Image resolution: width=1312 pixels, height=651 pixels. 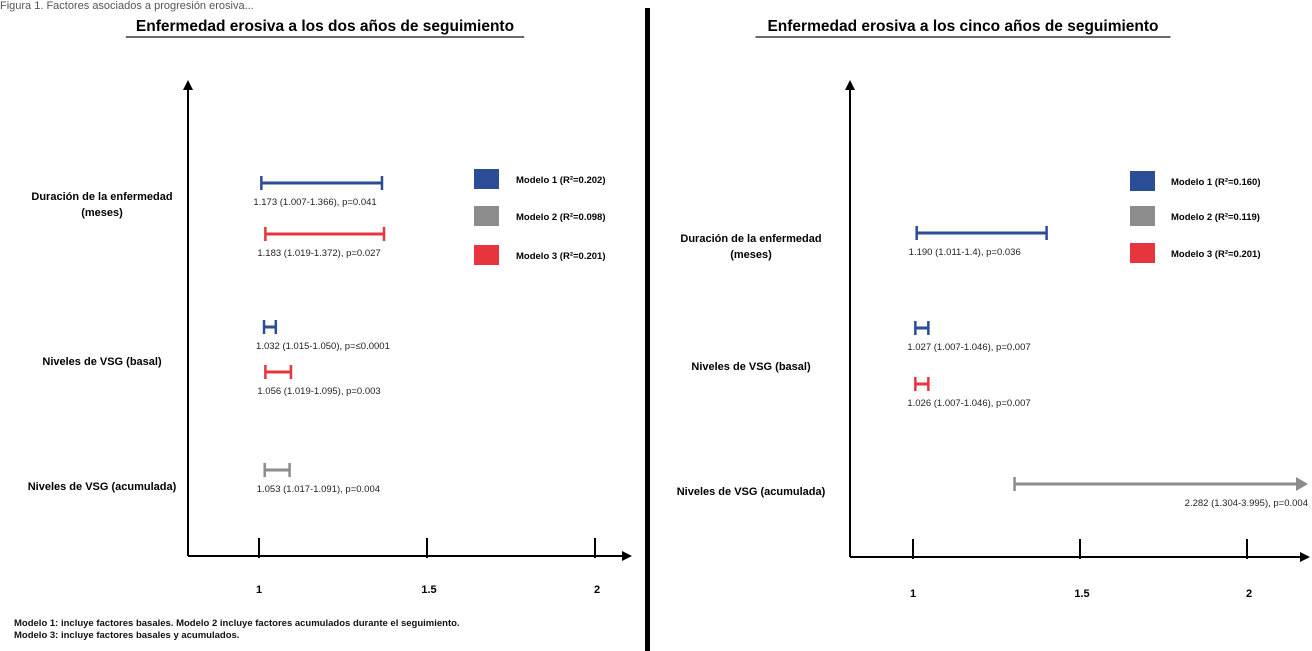 I want to click on legend-label-modelo1: Modelo 1 (R²=0.160), so click(x=1215, y=182).